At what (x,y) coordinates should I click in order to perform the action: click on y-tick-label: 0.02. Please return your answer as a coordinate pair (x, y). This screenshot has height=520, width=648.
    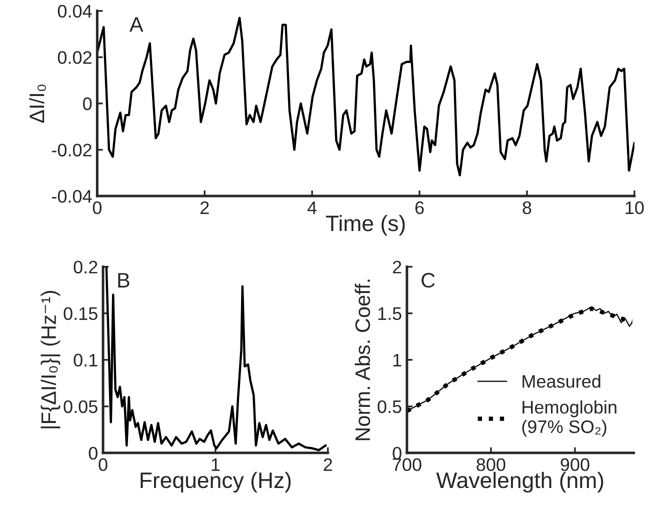
    Looking at the image, I should click on (75, 57).